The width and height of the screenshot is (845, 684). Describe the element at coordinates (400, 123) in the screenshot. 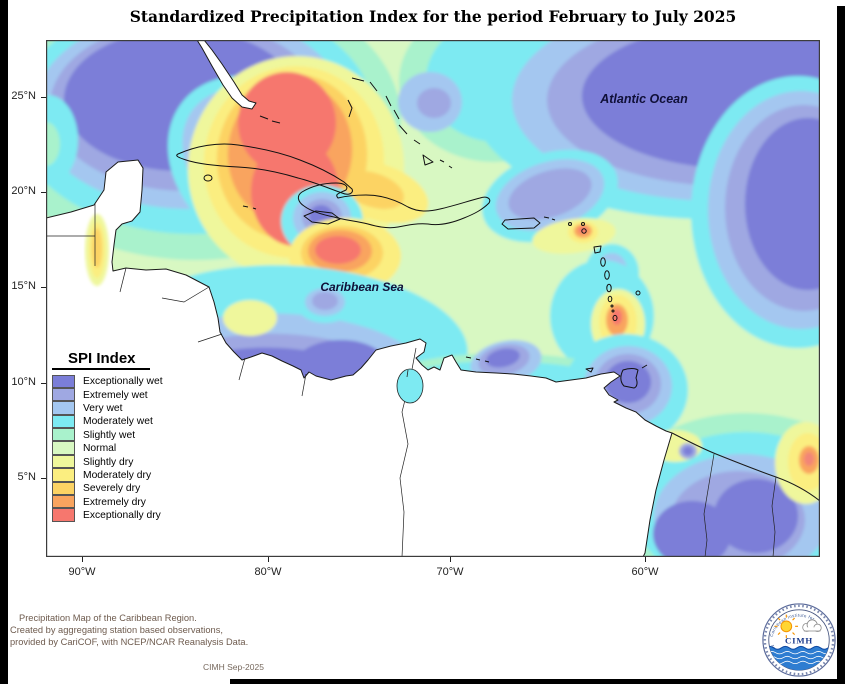

I see `bahamas-islands` at that location.